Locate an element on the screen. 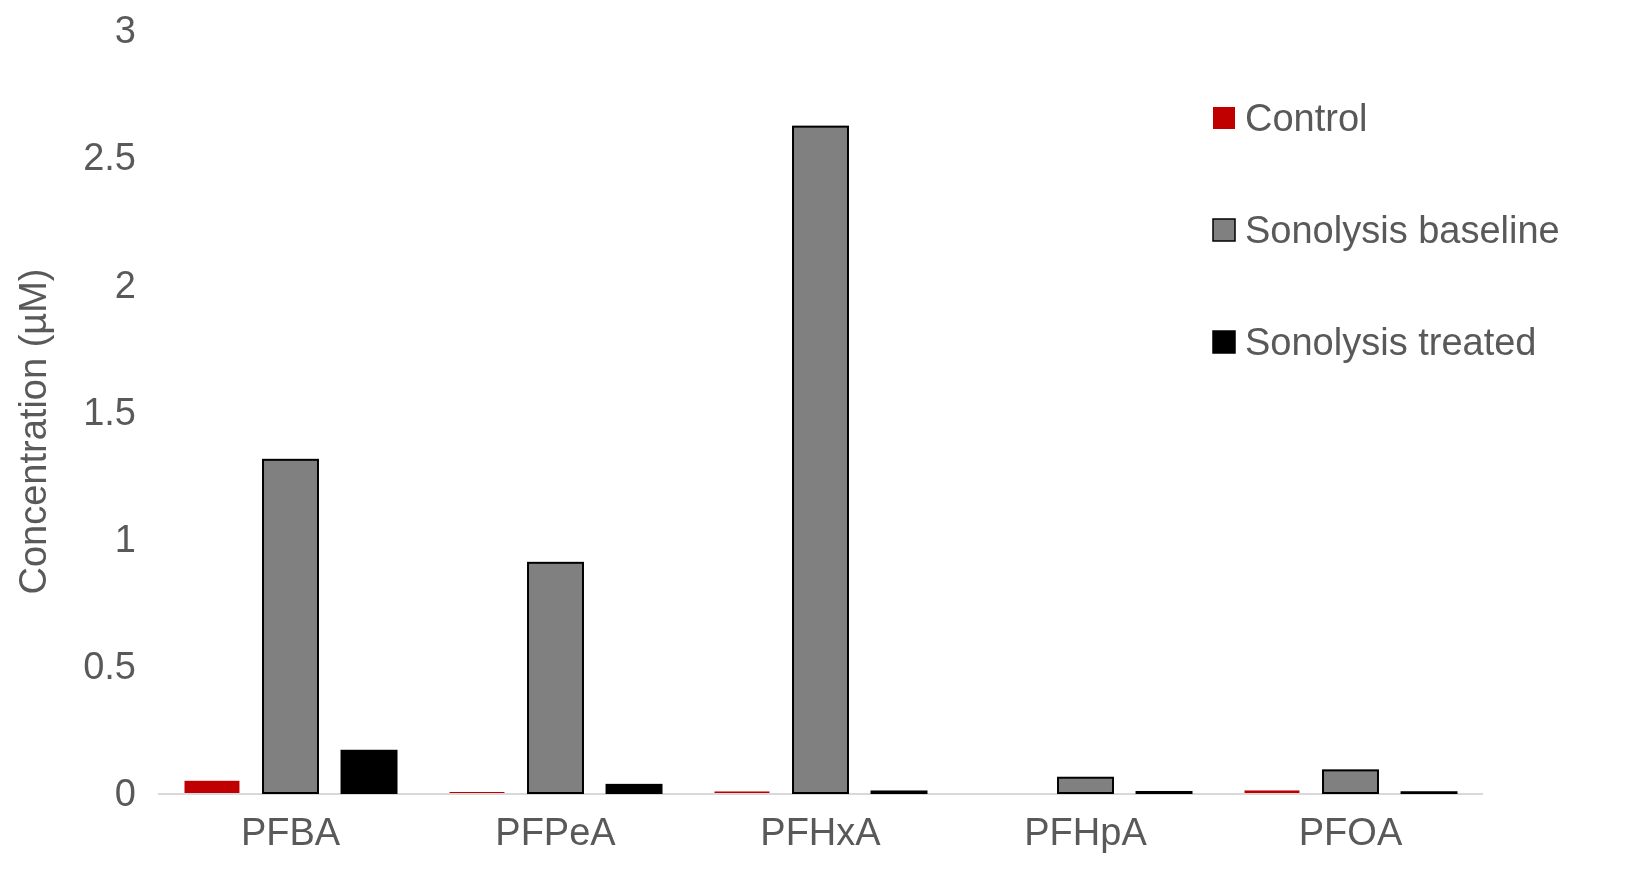 The height and width of the screenshot is (880, 1652). y-axis-title: Concentration (µM) is located at coordinates (33, 431).